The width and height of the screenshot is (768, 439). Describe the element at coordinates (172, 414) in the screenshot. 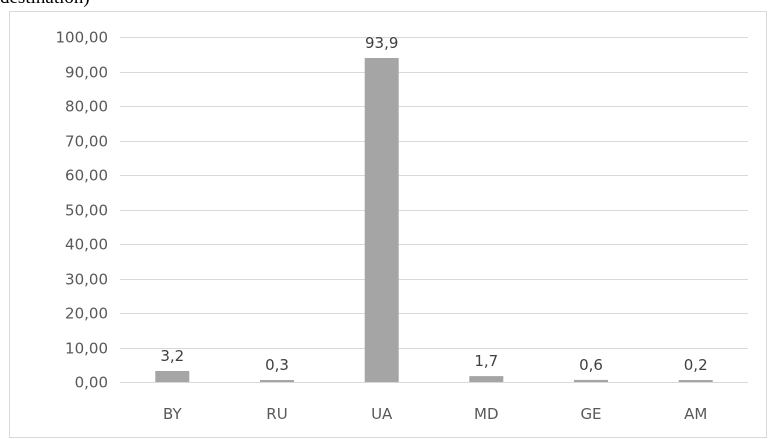

I see `x-tick-label: BY` at that location.